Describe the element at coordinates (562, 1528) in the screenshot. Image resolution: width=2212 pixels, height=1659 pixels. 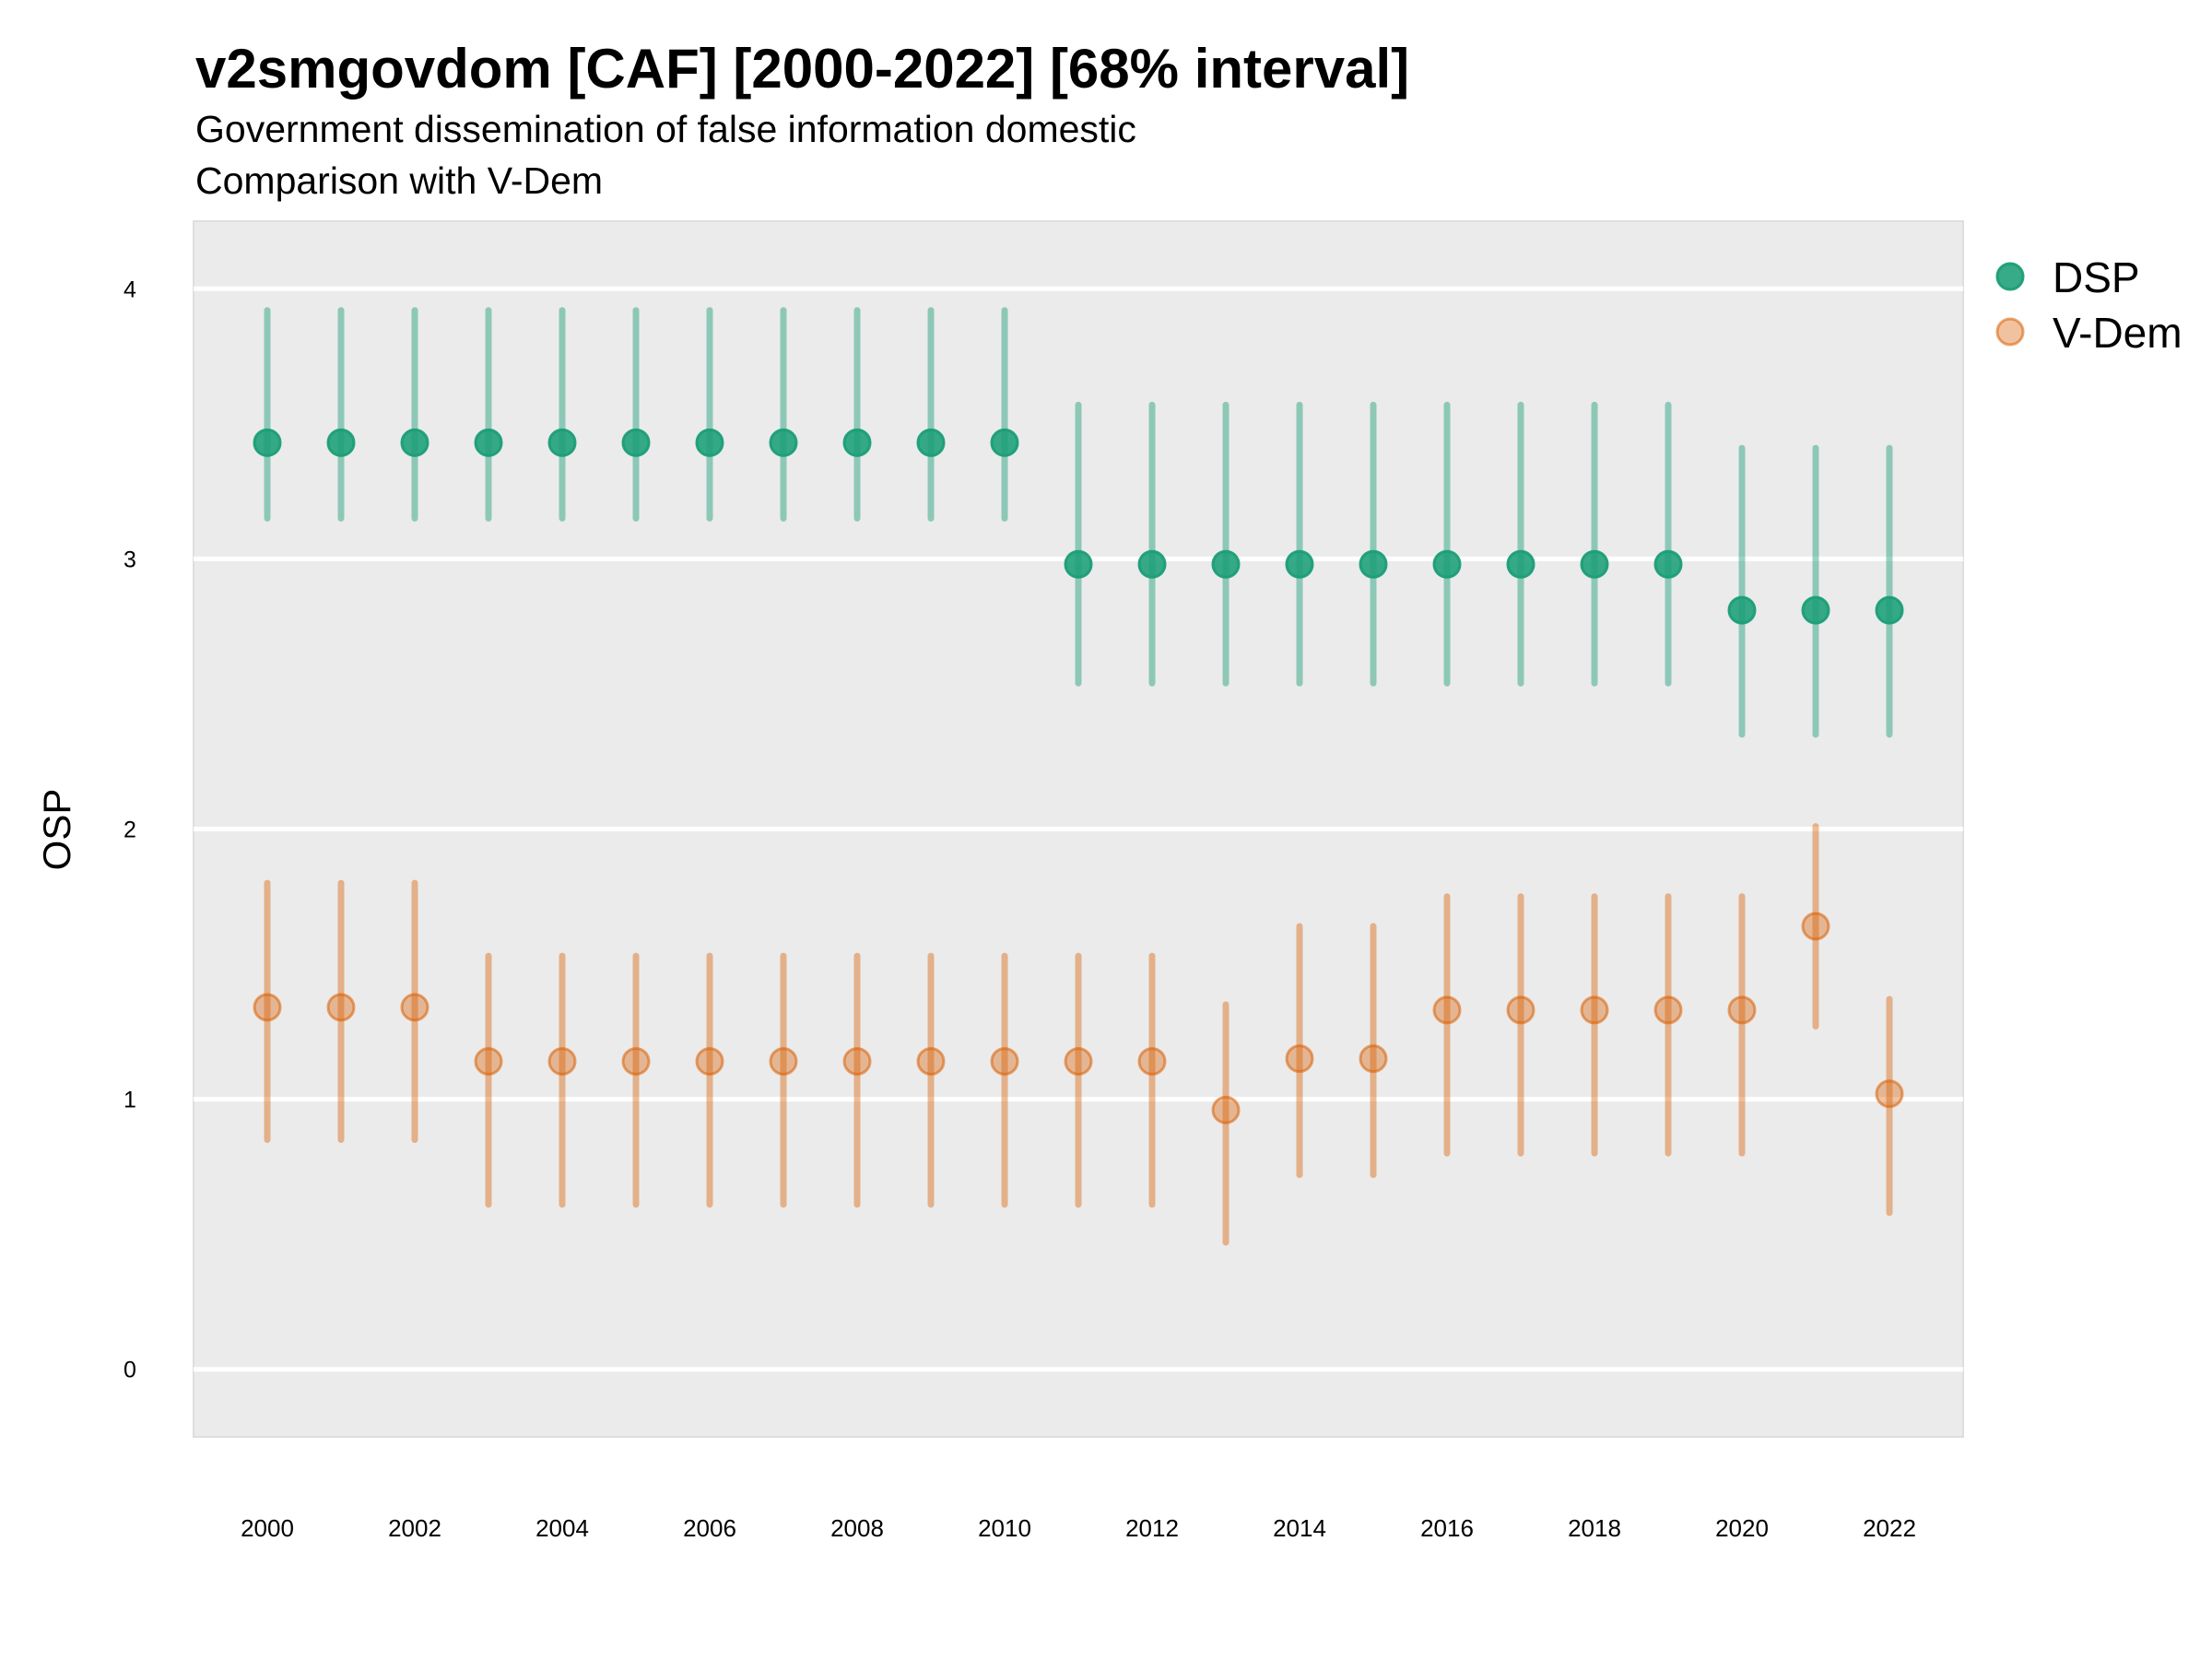
I see `x-tick-label: 2004` at that location.